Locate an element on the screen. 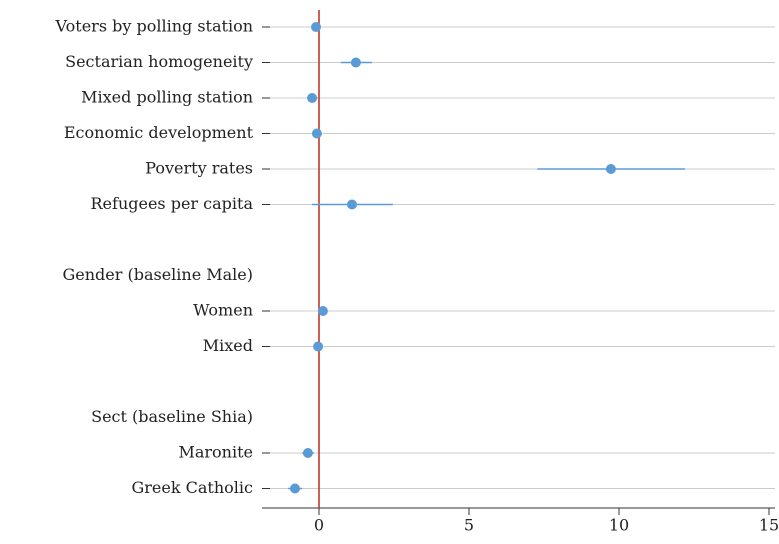  x-tick-label: 0 is located at coordinates (319, 525).